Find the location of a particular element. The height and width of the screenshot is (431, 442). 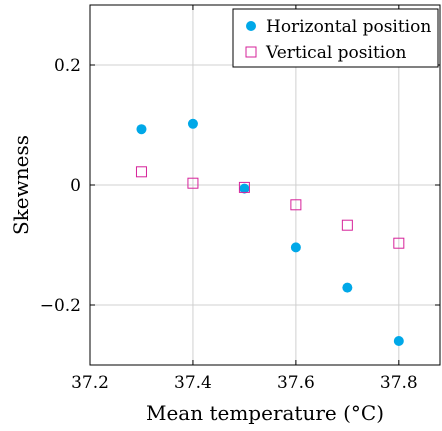

y-tick-label: 0 is located at coordinates (75, 186).